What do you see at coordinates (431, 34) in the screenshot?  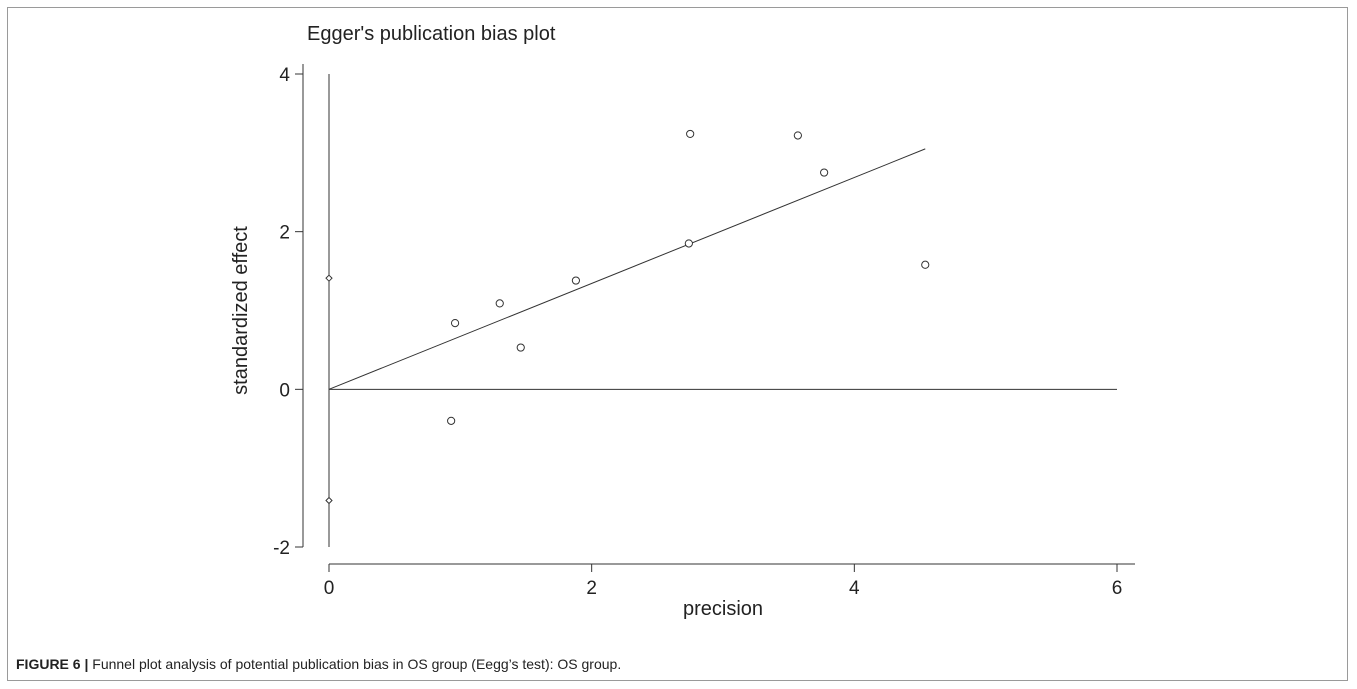 I see `chart-title: Egger's publication bias plot` at bounding box center [431, 34].